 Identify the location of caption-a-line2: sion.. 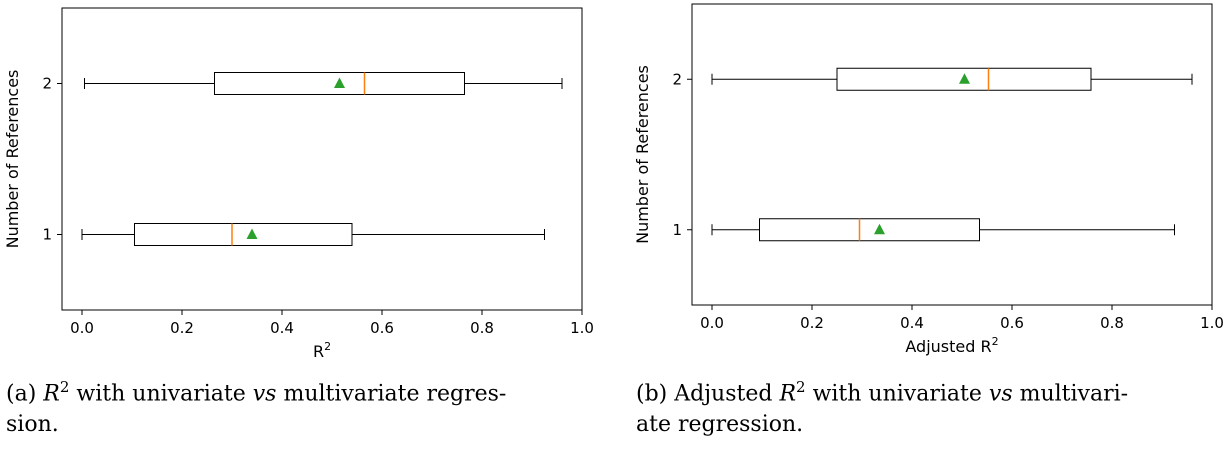
(32, 425).